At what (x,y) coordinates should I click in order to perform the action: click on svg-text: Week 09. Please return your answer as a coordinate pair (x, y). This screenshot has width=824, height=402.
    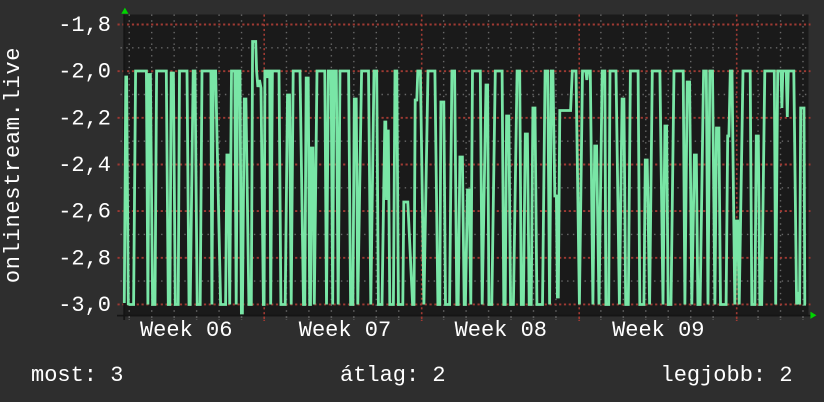
    Looking at the image, I should click on (658, 330).